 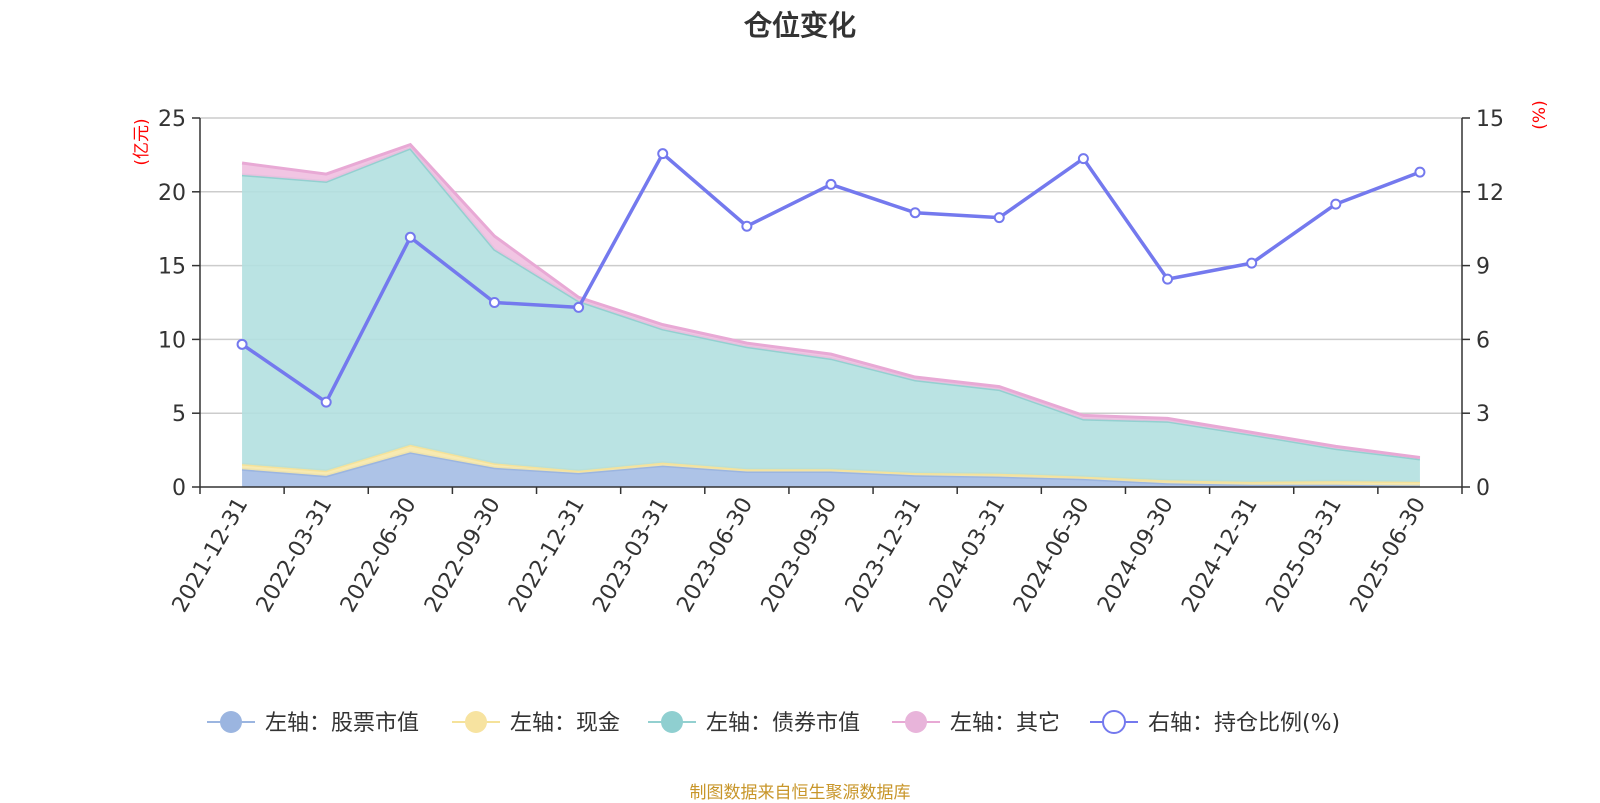 I want to click on x-axis-tick-label: 2022-06-30, so click(x=379, y=555).